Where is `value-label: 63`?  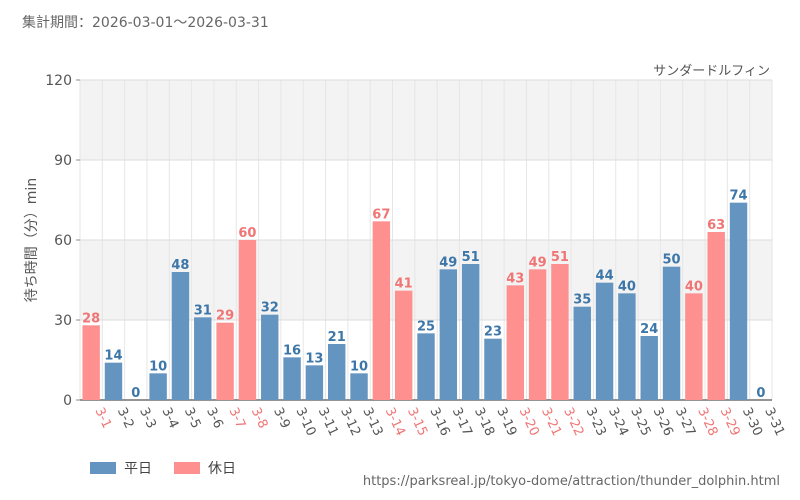
value-label: 63 is located at coordinates (716, 225).